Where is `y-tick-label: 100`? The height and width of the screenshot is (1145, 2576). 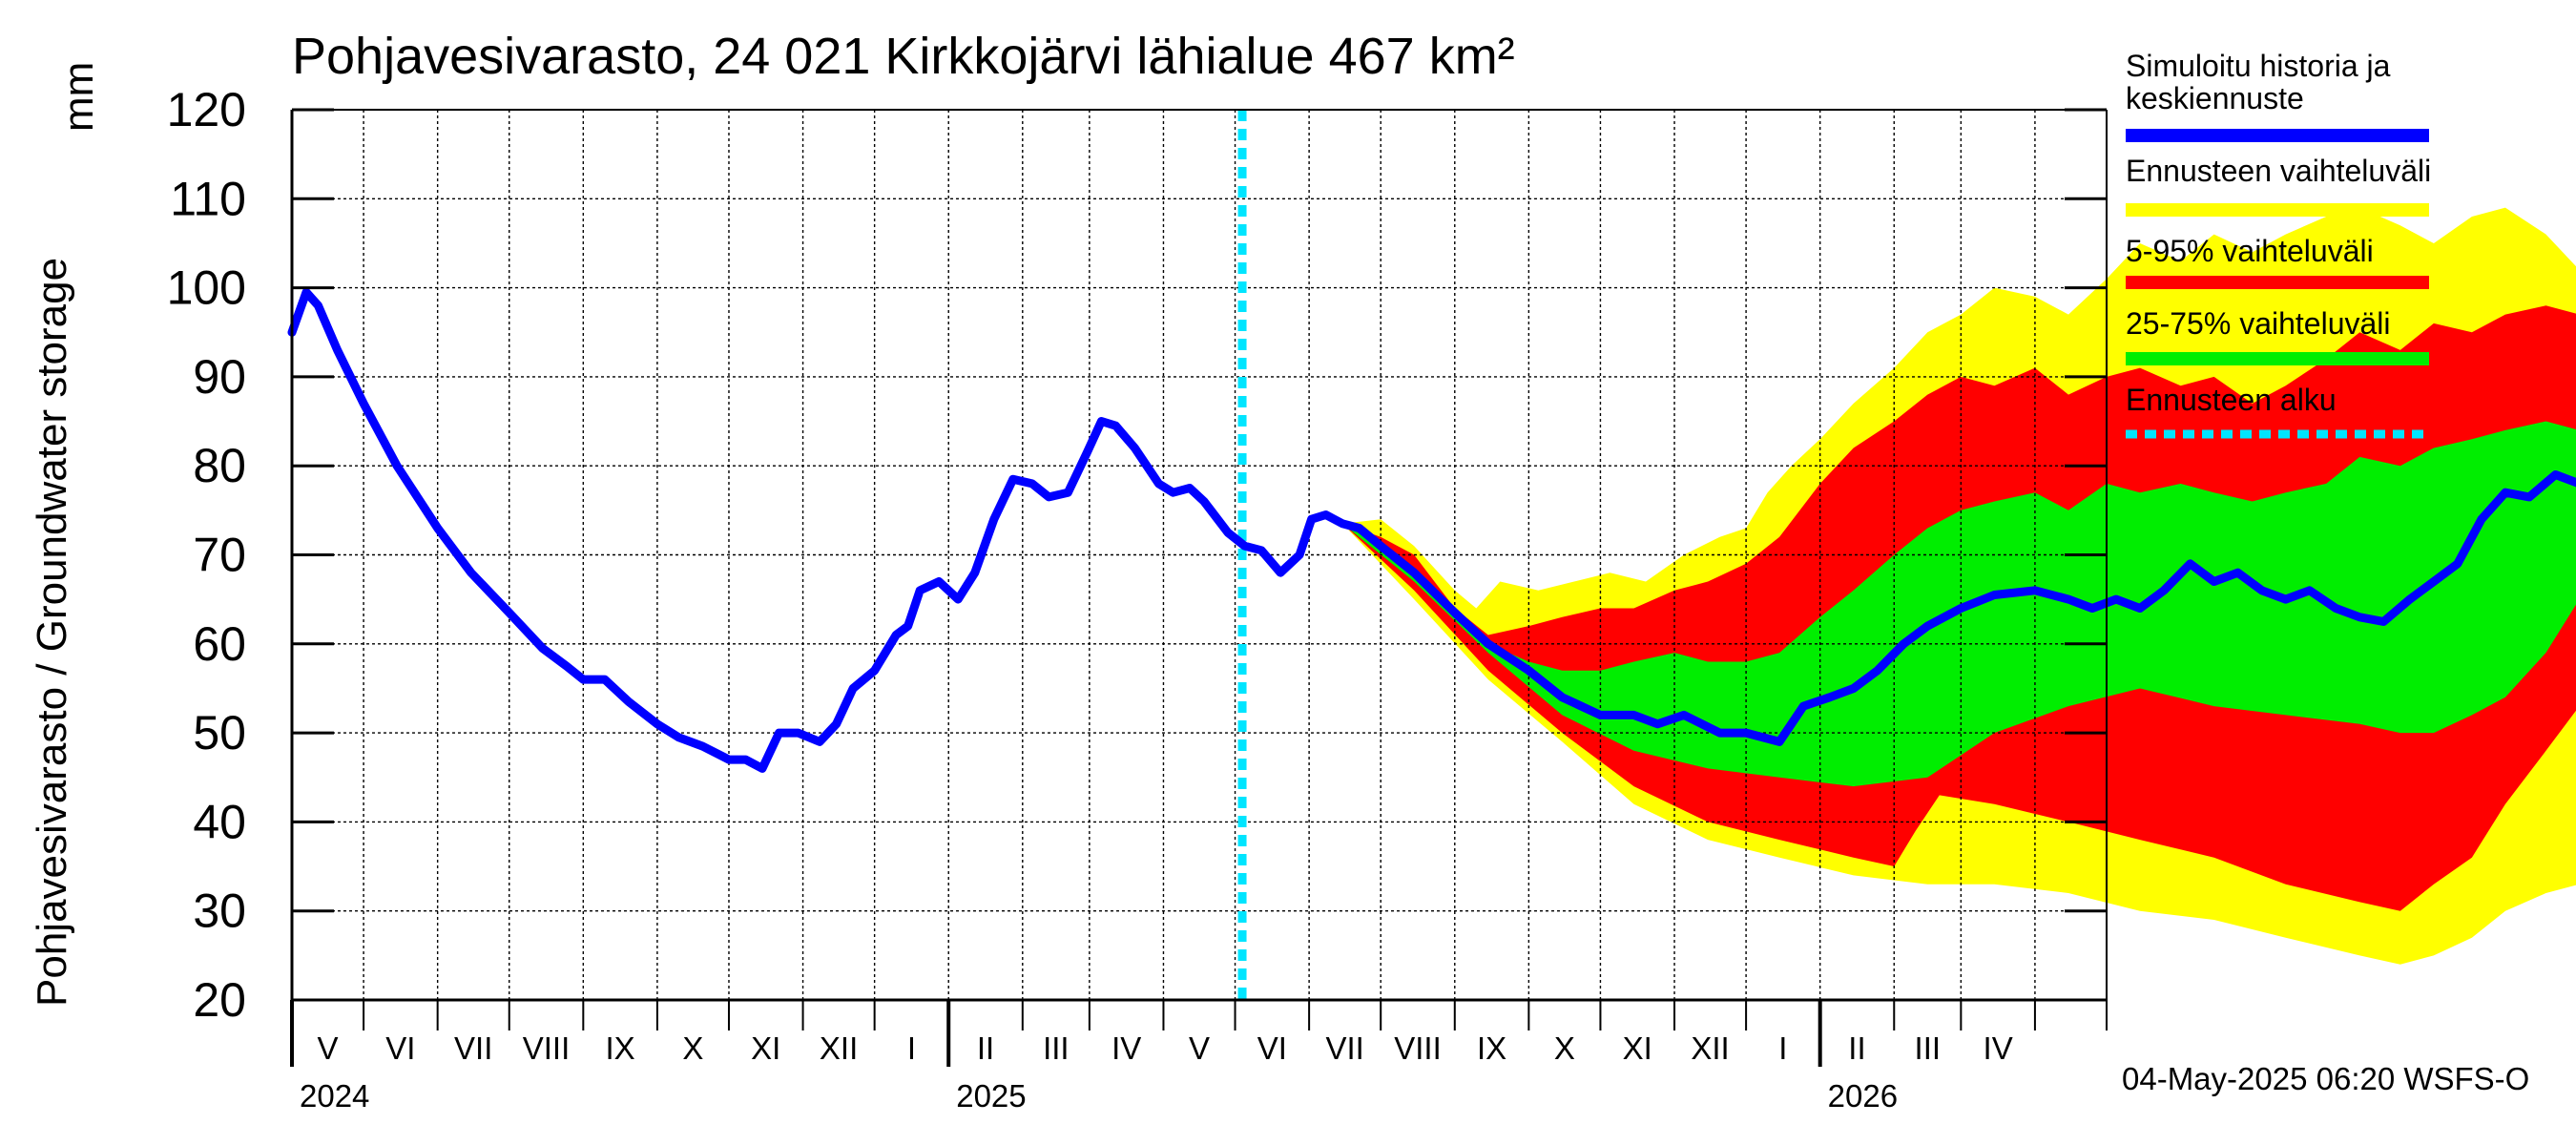
y-tick-label: 100 is located at coordinates (206, 288).